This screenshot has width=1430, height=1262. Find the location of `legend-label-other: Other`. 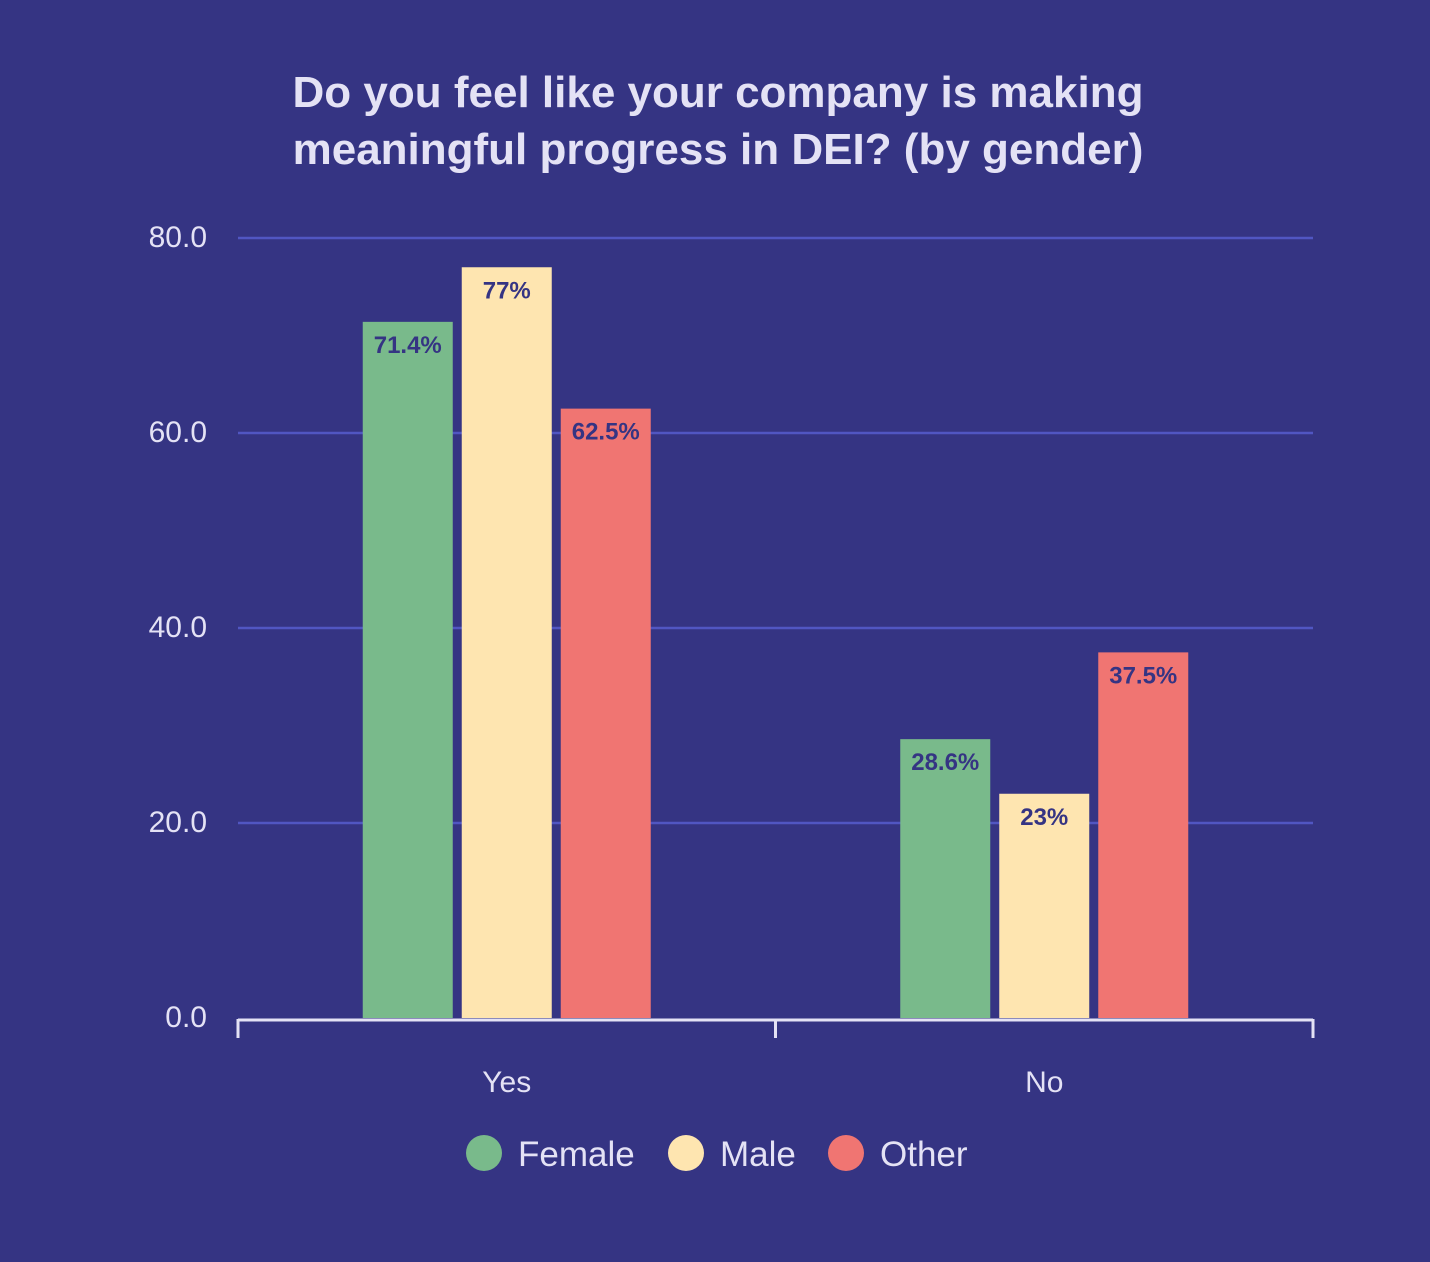

legend-label-other: Other is located at coordinates (924, 1154).